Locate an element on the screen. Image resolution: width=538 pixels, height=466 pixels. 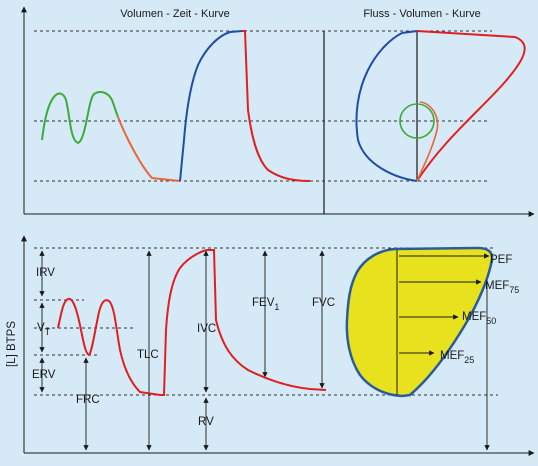
fvc-label: FVC is located at coordinates (323, 303).